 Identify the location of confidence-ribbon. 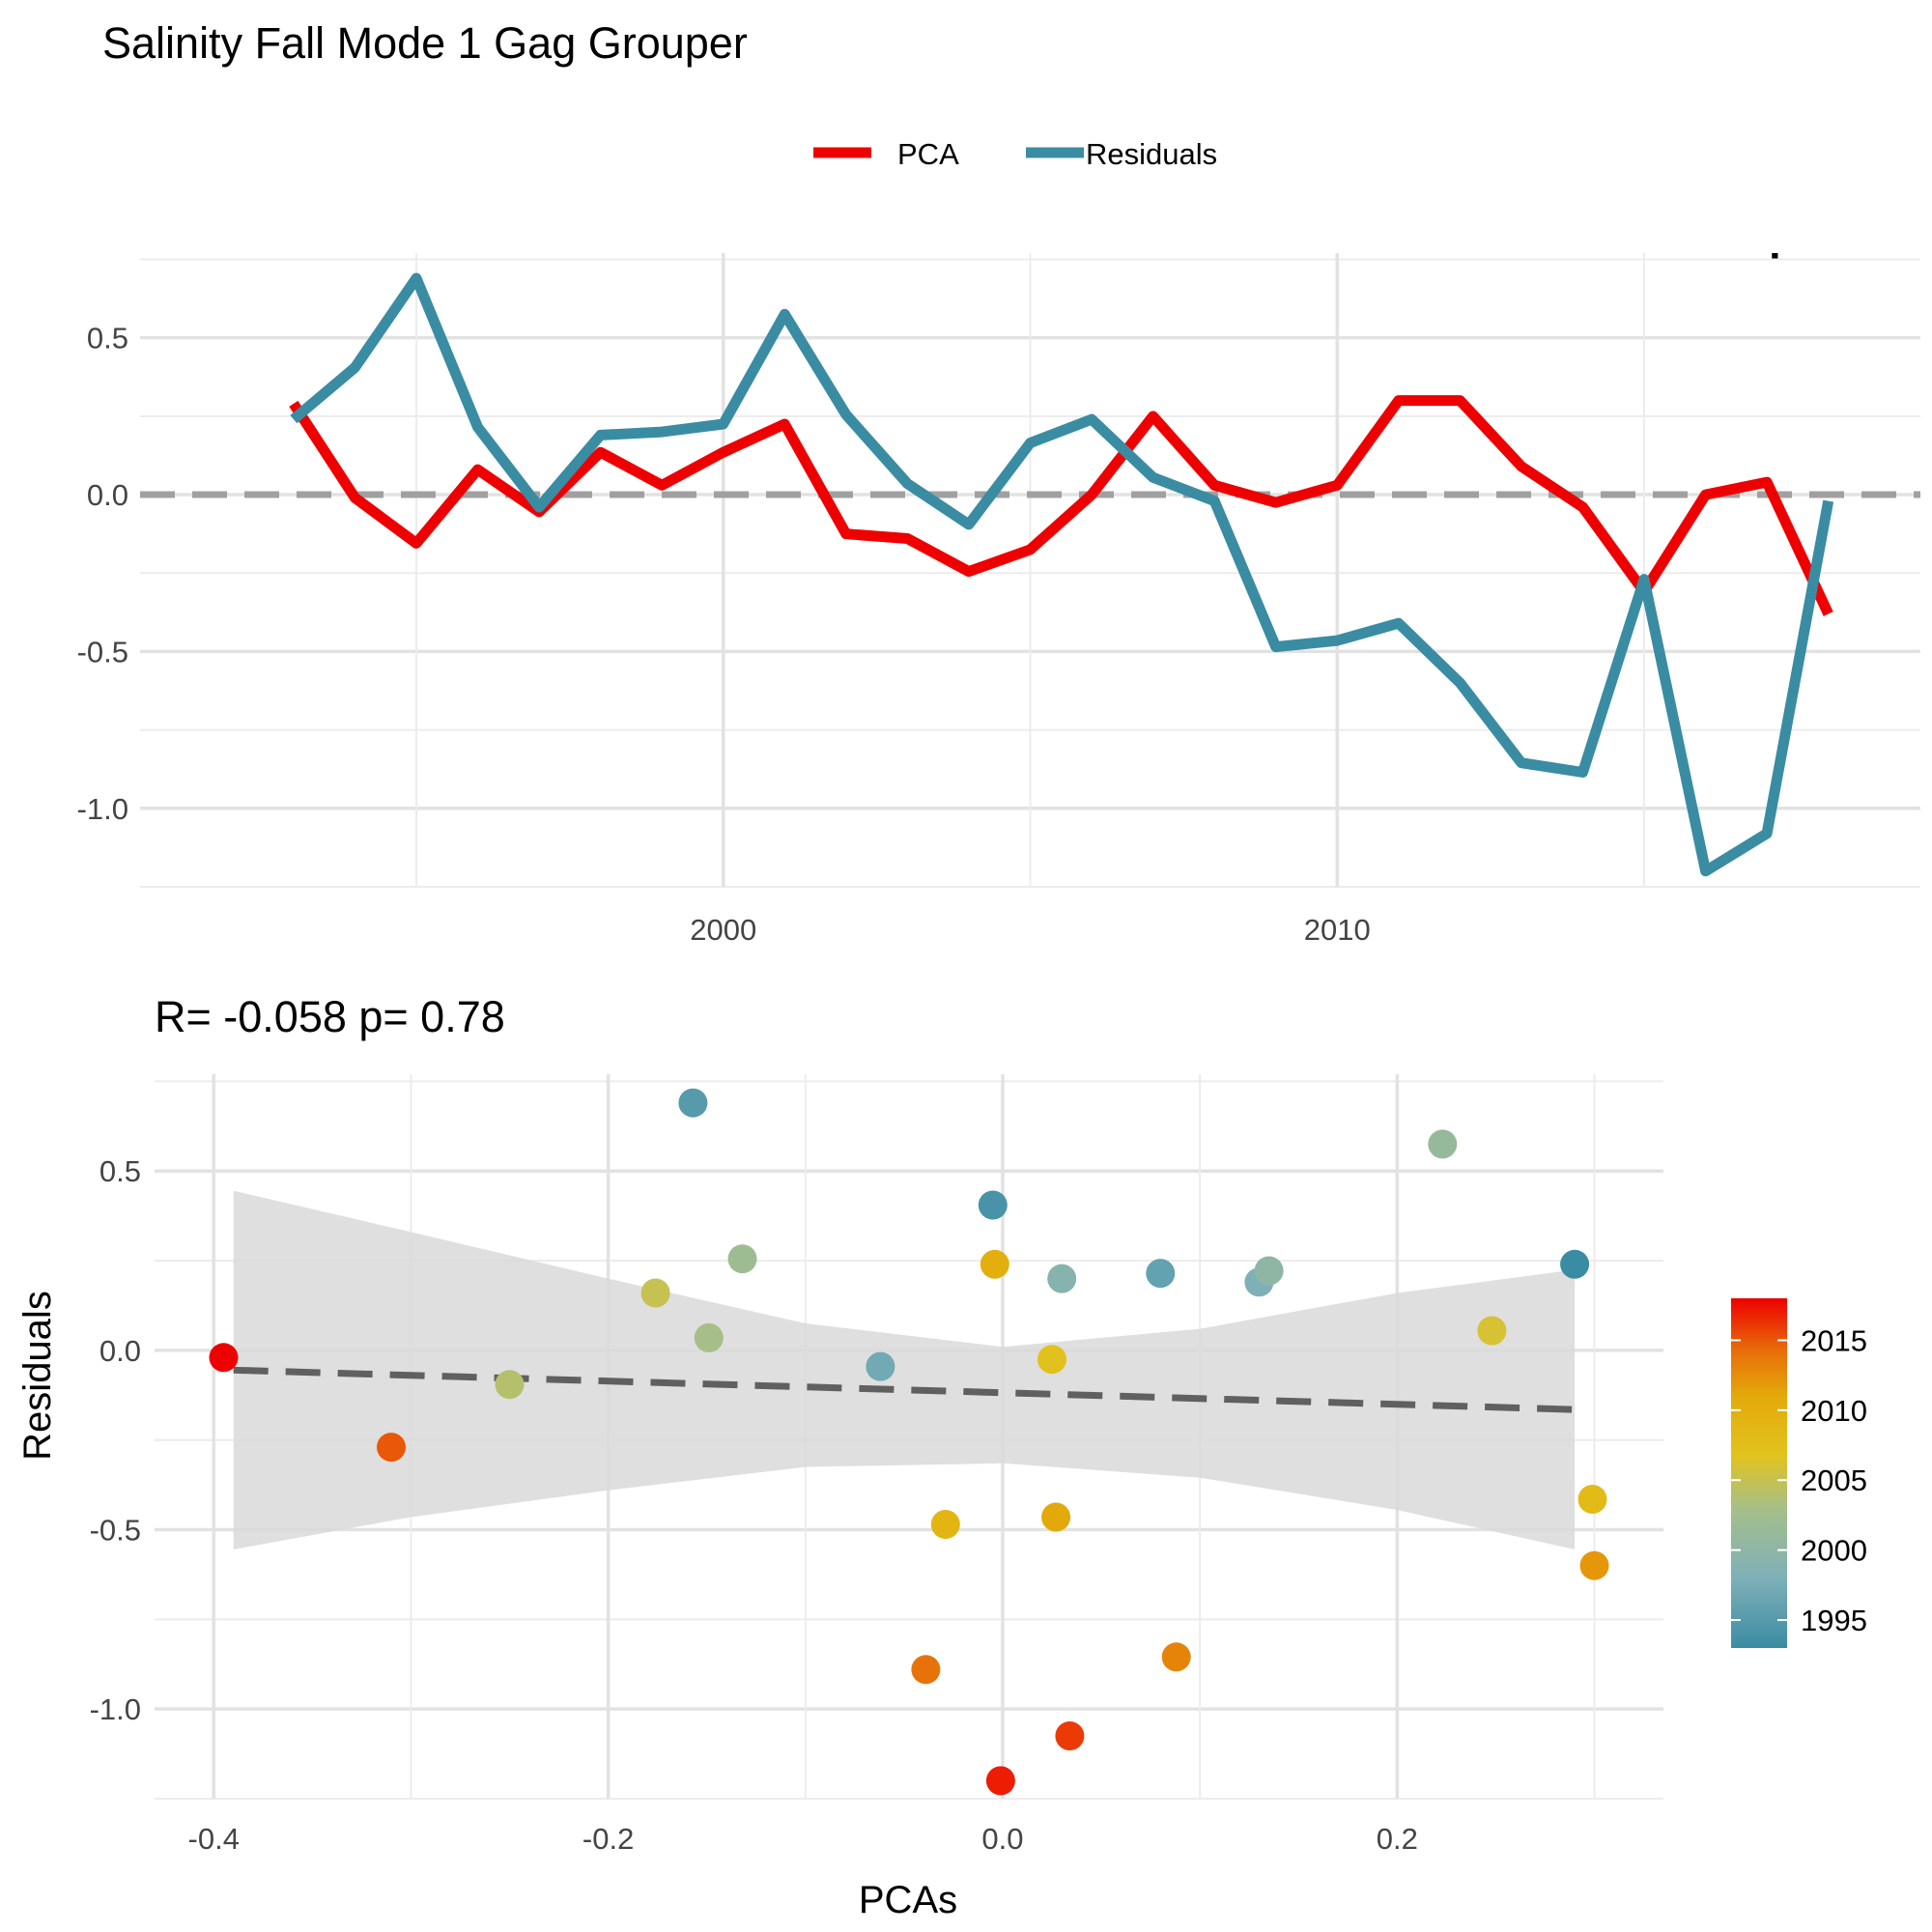
(904, 1369).